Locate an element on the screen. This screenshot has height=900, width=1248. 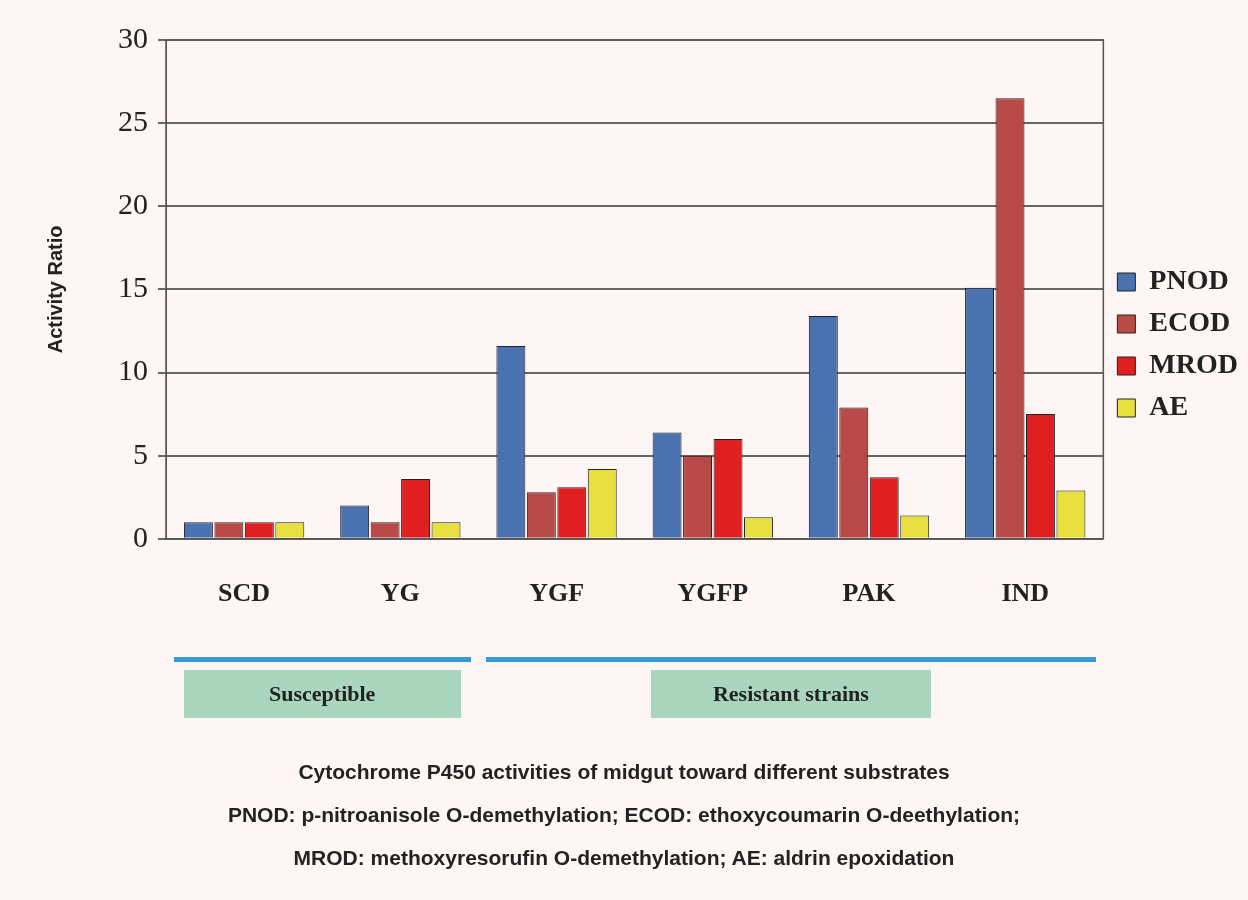
x-tick-label: YGF is located at coordinates (557, 593).